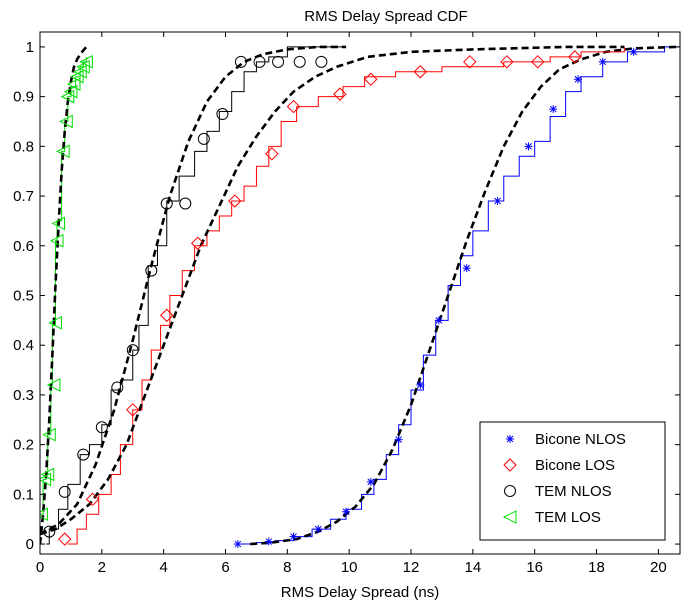 The width and height of the screenshot is (691, 607). What do you see at coordinates (23, 494) in the screenshot?
I see `y-tick-label: 0.1` at bounding box center [23, 494].